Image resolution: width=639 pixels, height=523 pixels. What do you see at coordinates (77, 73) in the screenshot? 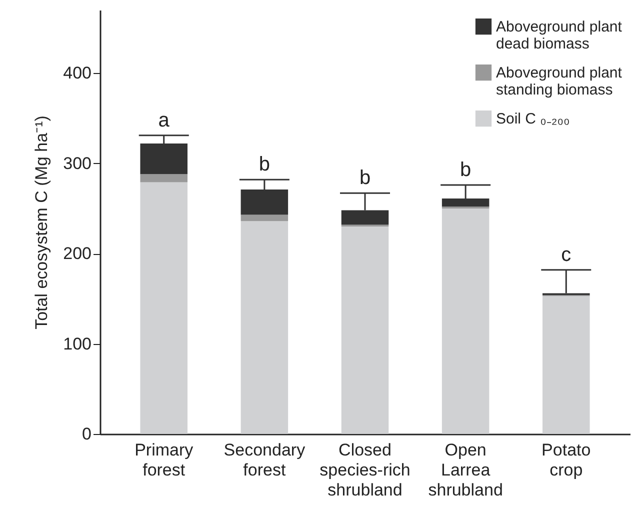
I see `y-tick-label: 400` at bounding box center [77, 73].